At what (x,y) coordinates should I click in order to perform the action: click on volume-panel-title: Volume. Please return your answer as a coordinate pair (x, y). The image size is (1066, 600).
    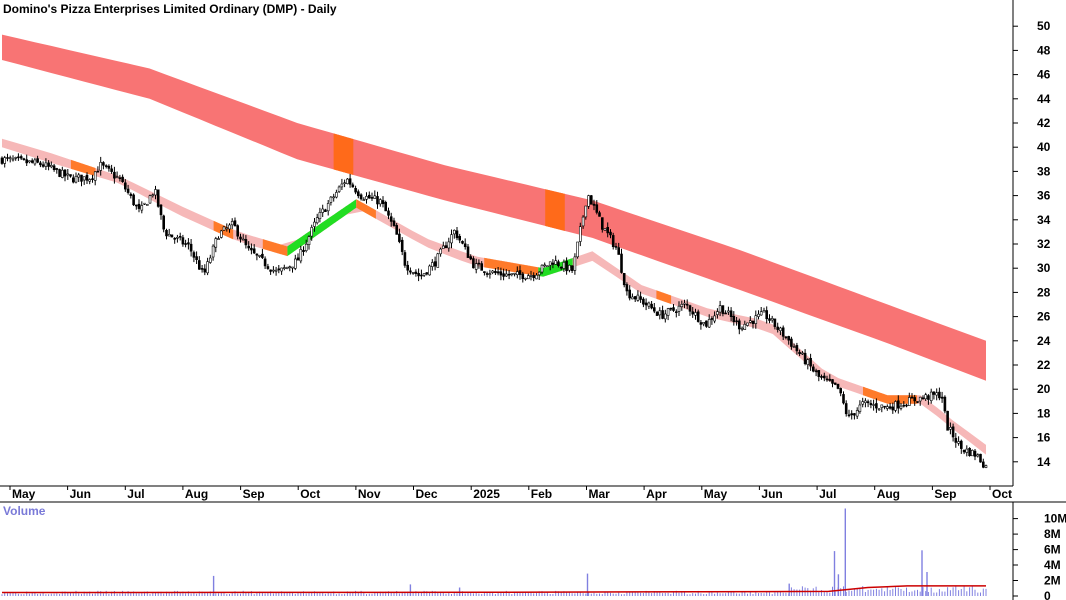
    Looking at the image, I should click on (24, 511).